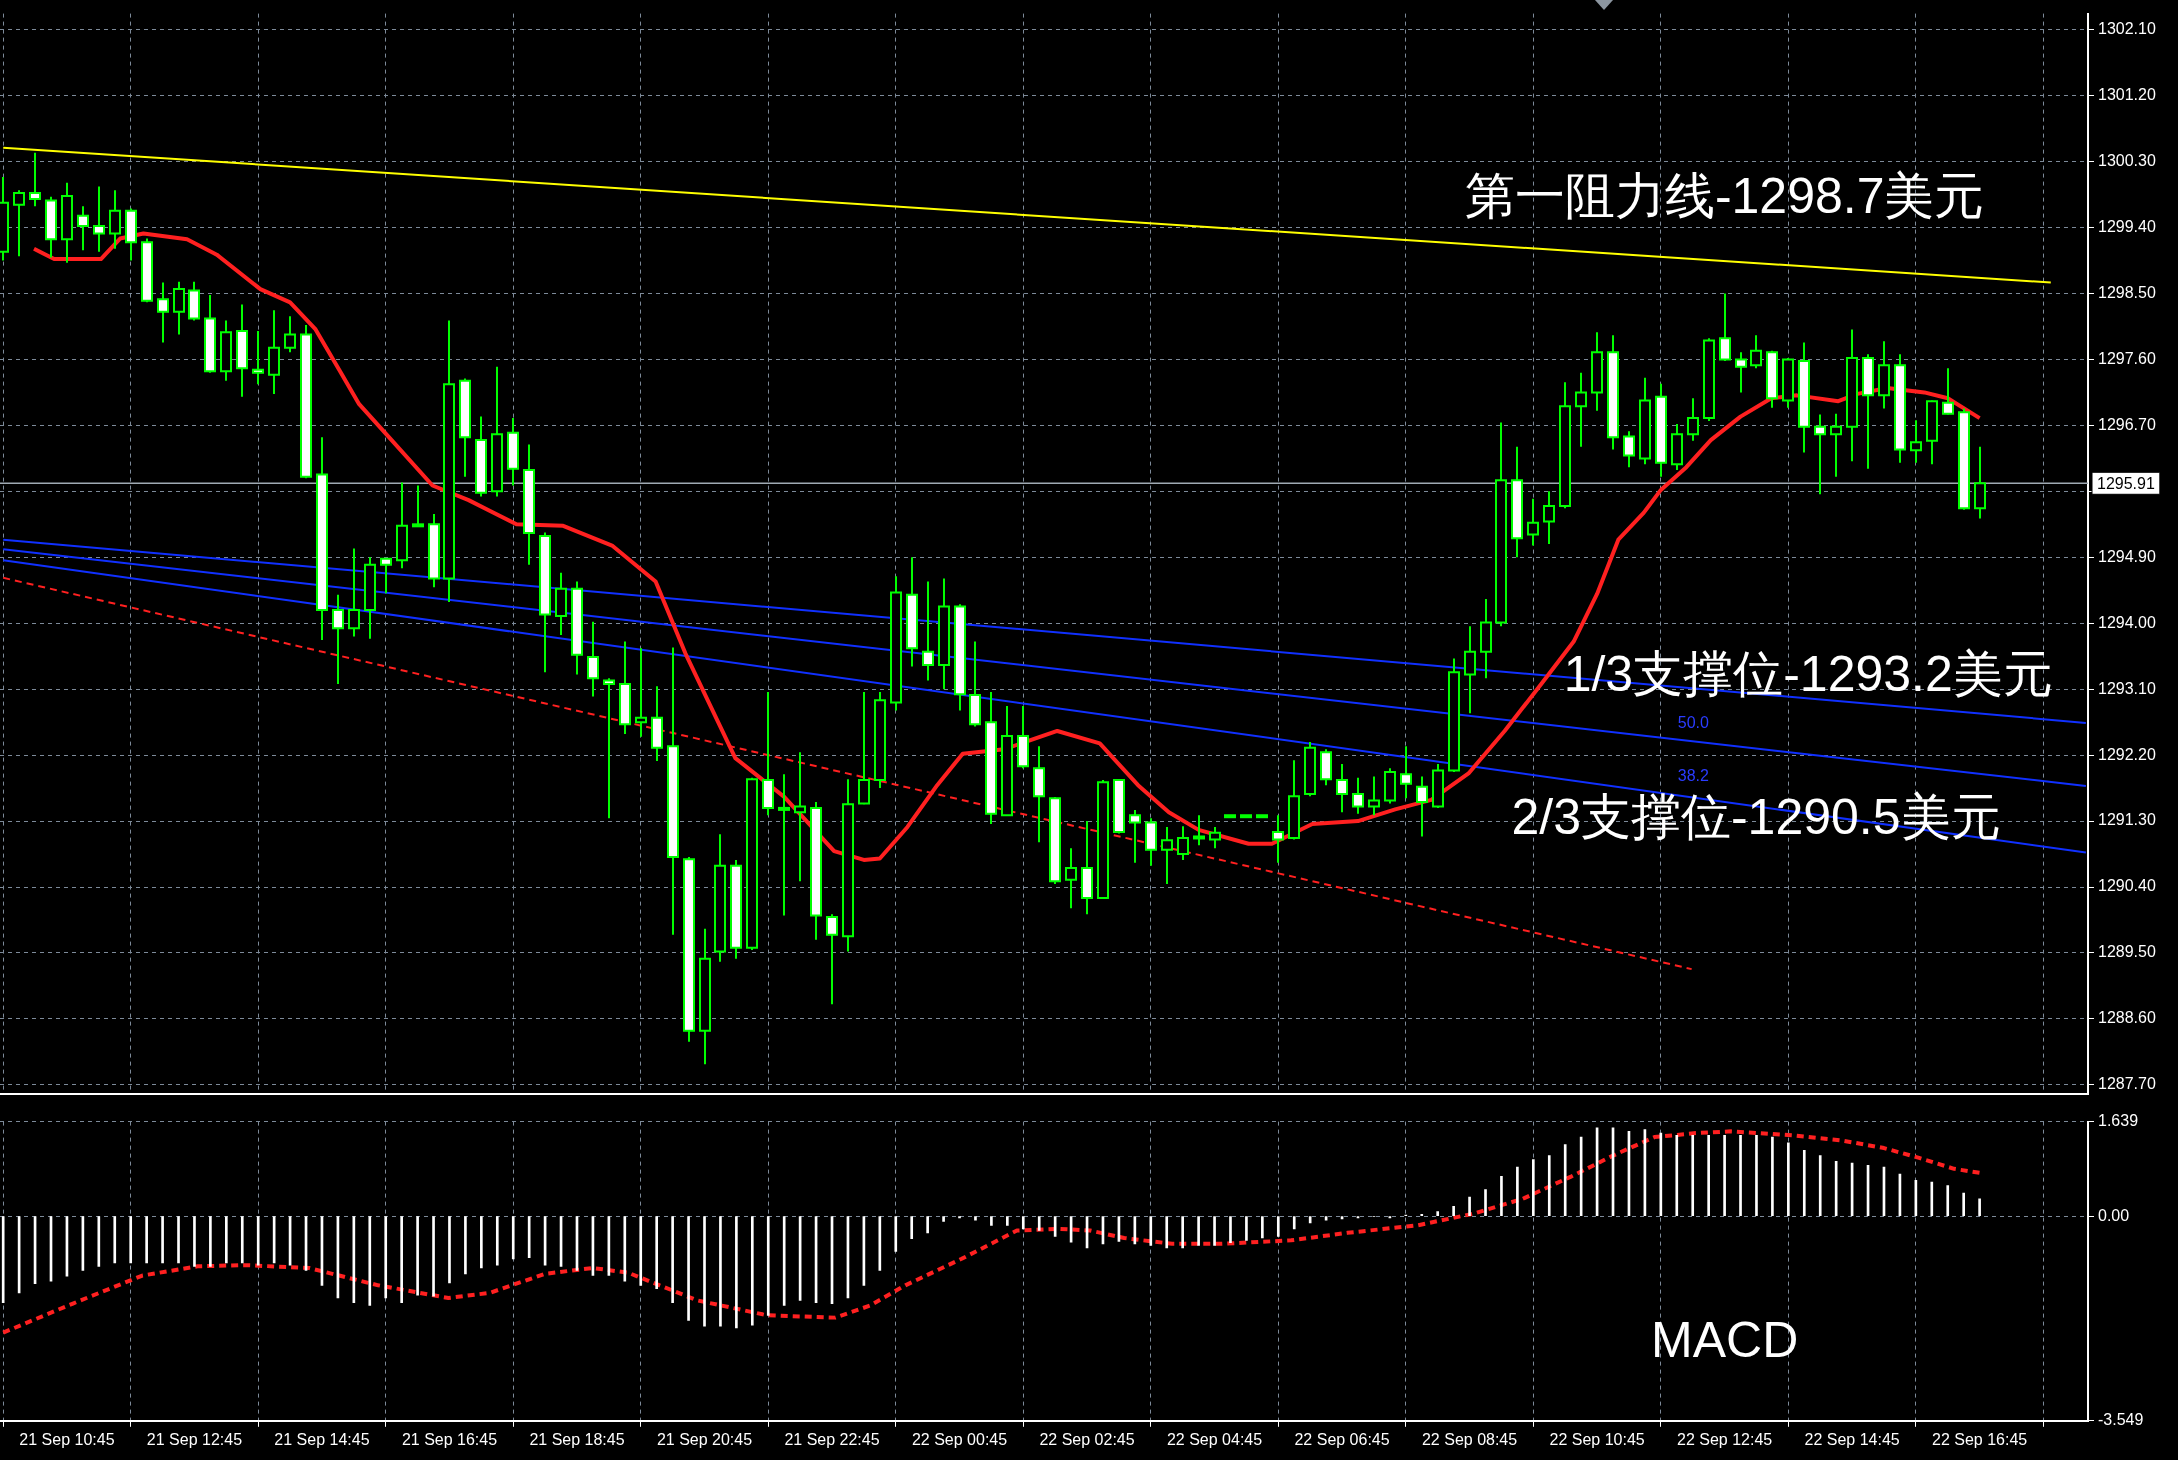  I want to click on x-tick-label: 22 Sep 04:45, so click(1214, 1439).